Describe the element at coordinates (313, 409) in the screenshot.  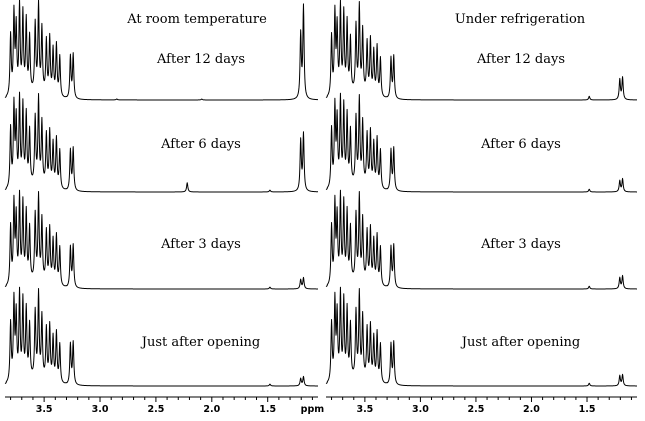
I see `x-axis-label: ppm` at that location.